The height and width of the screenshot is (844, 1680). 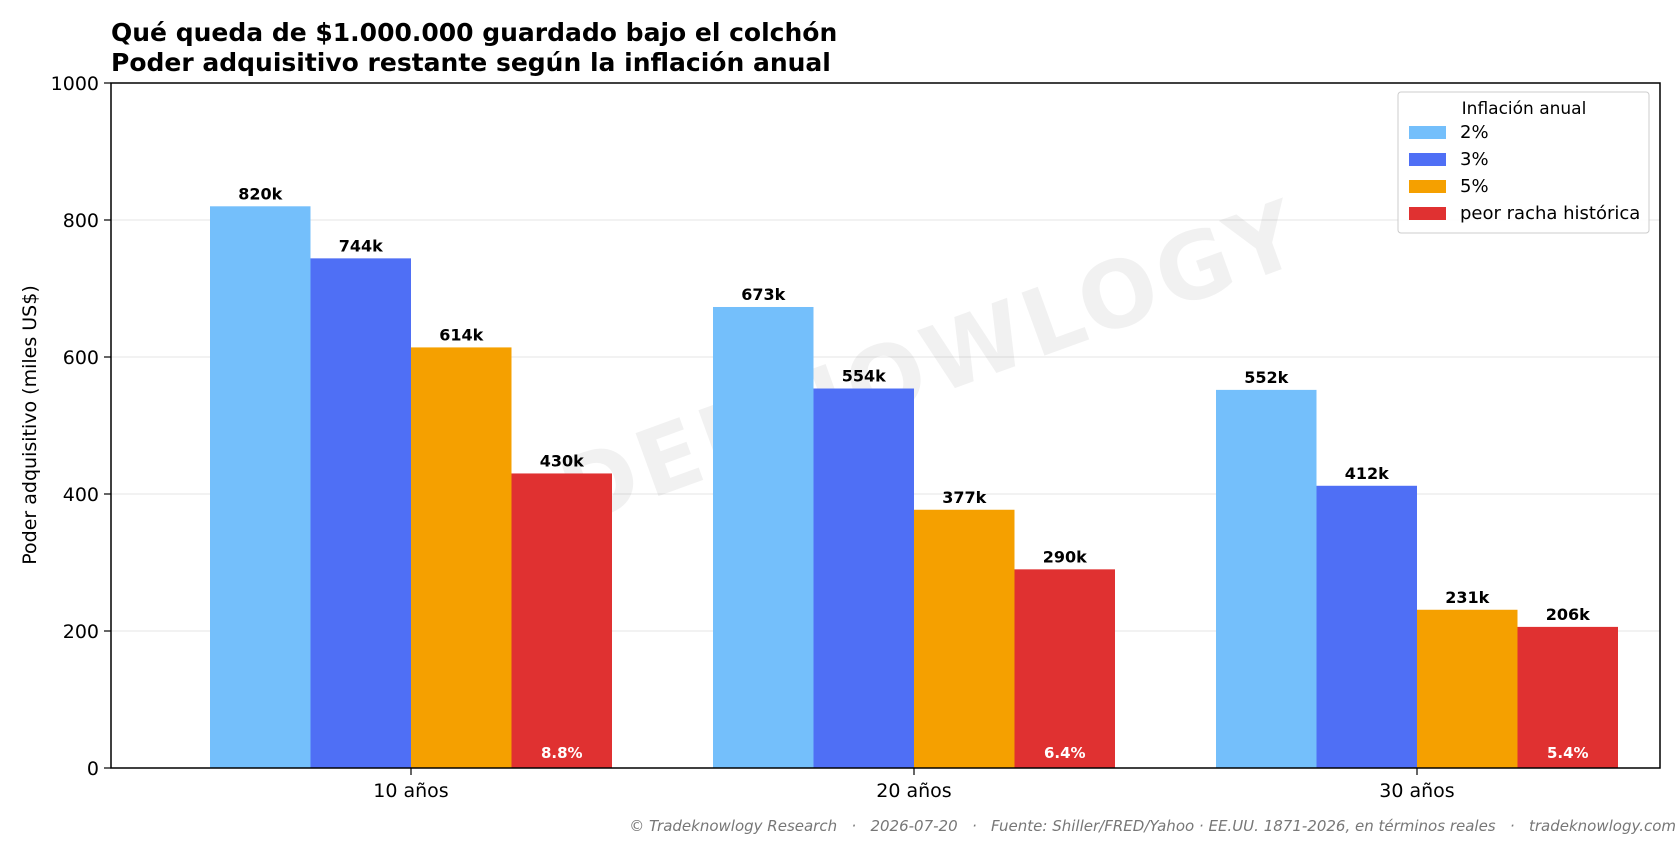 What do you see at coordinates (1065, 556) in the screenshot?
I see `bar-value-label: 290k` at bounding box center [1065, 556].